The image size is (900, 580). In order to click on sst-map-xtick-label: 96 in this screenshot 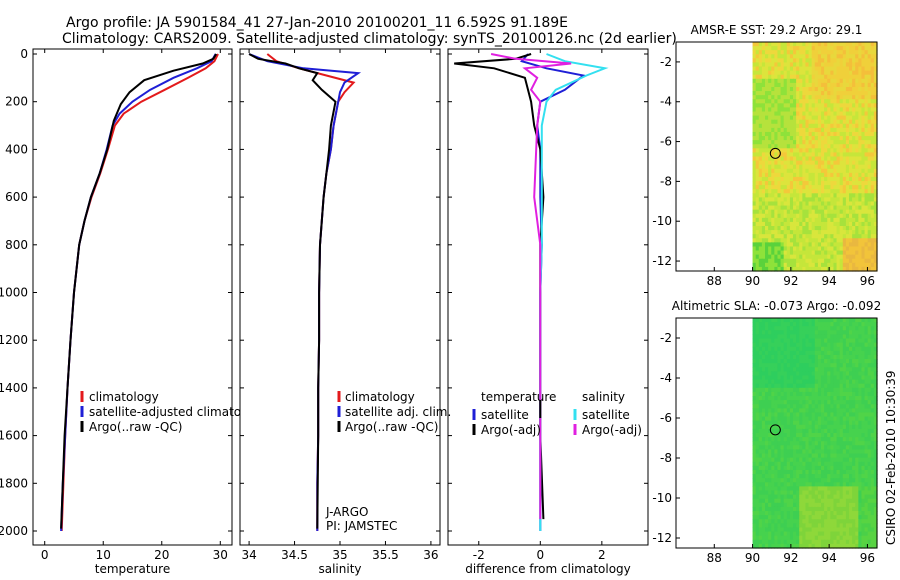, I will do `click(867, 281)`.